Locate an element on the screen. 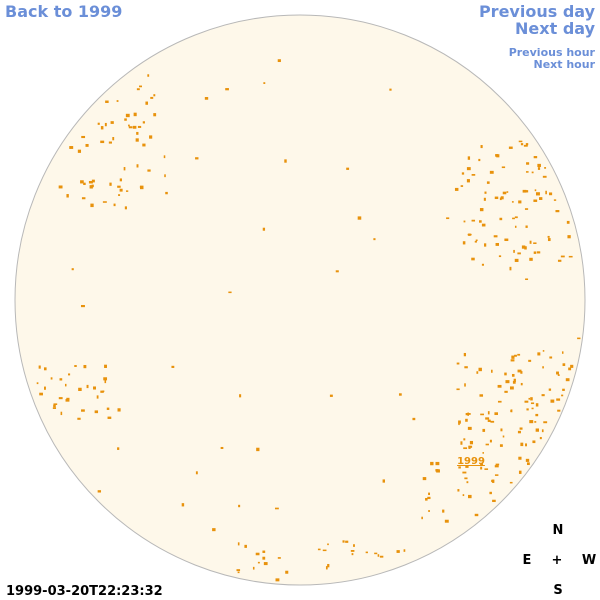  timestamp: 1999-03-20T22:23:32 is located at coordinates (84, 591).